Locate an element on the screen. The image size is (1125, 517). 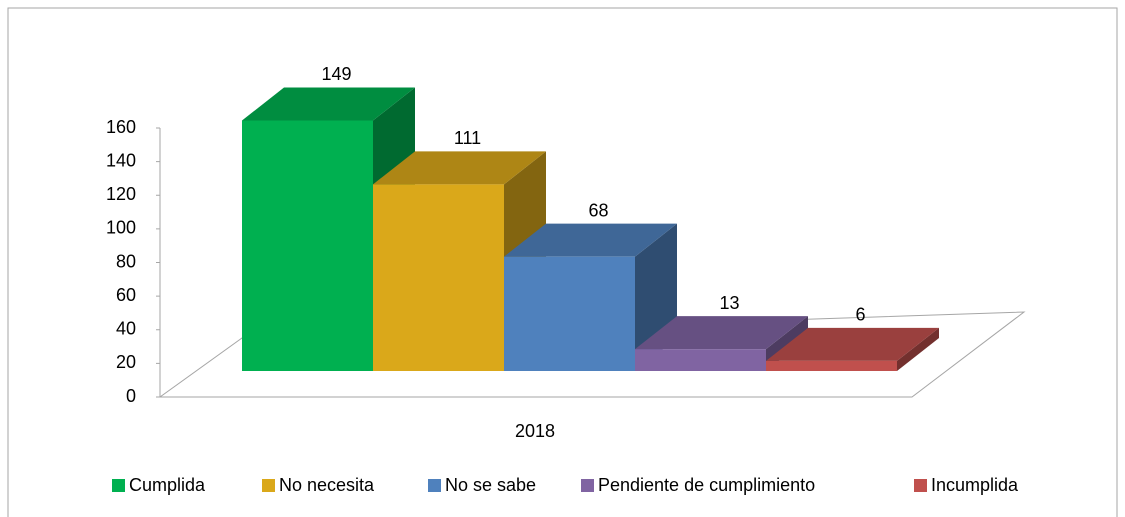
y-tick-label: 60 is located at coordinates (126, 295).